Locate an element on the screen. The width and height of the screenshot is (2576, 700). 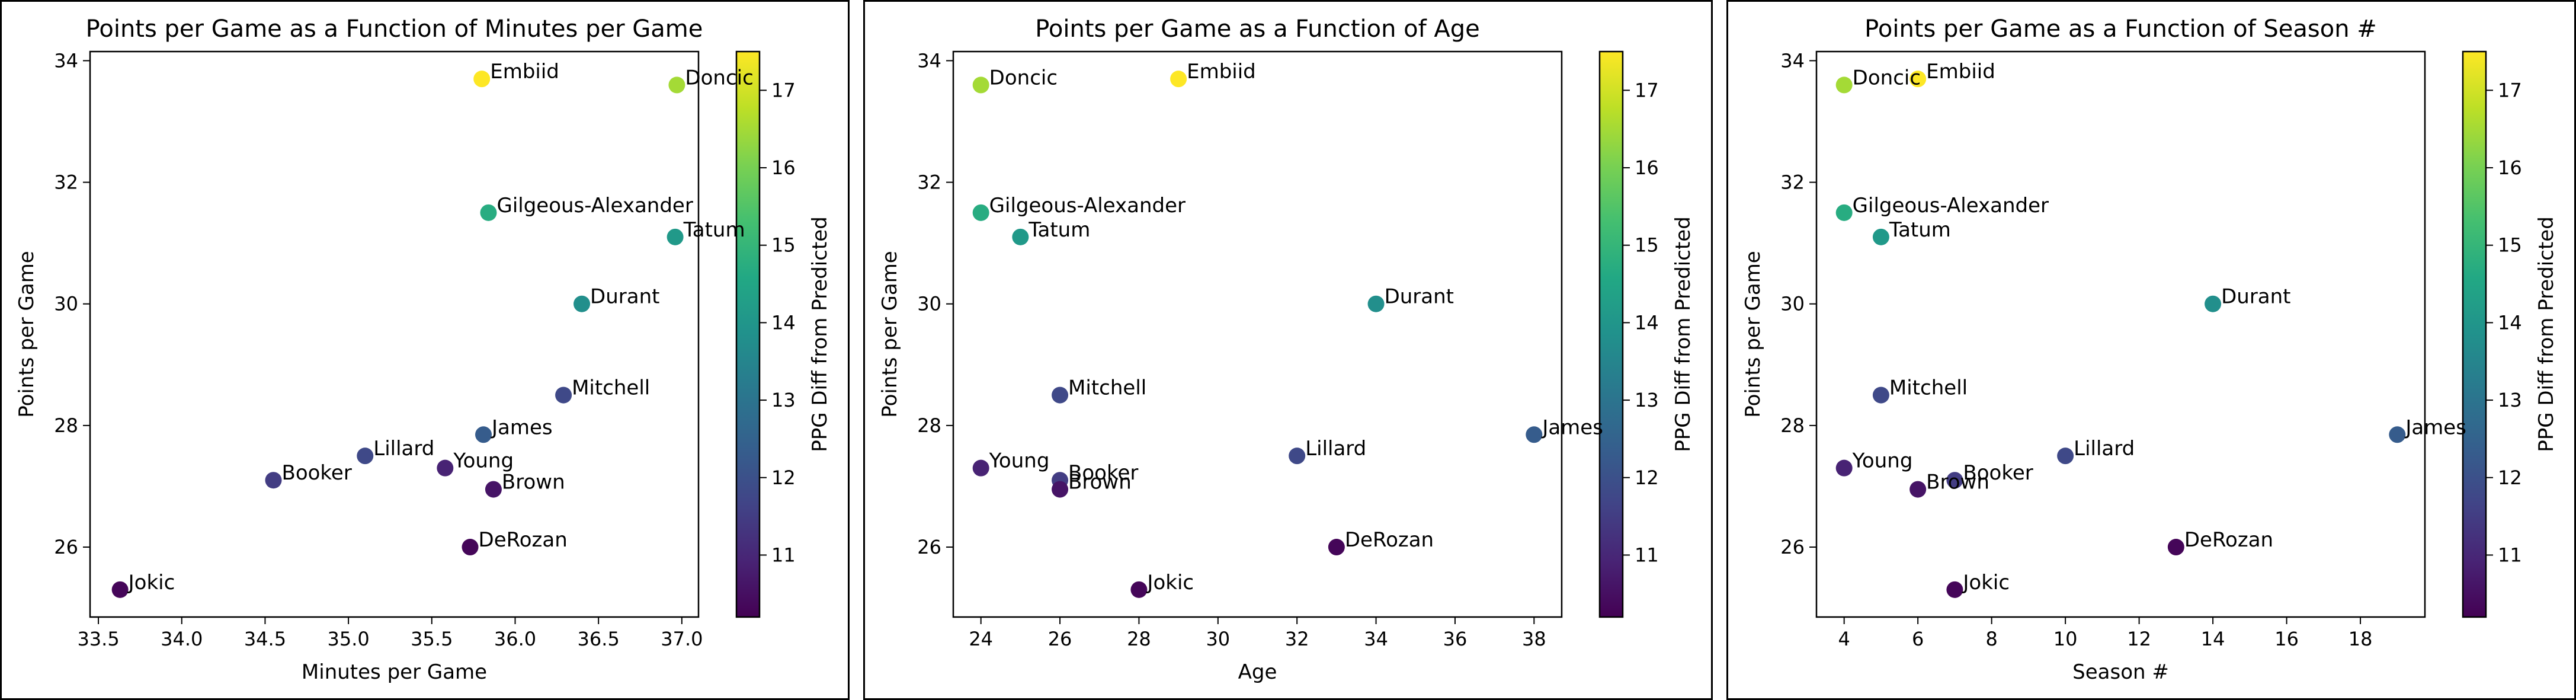
colorbar-tick-label: 17 is located at coordinates (783, 90).